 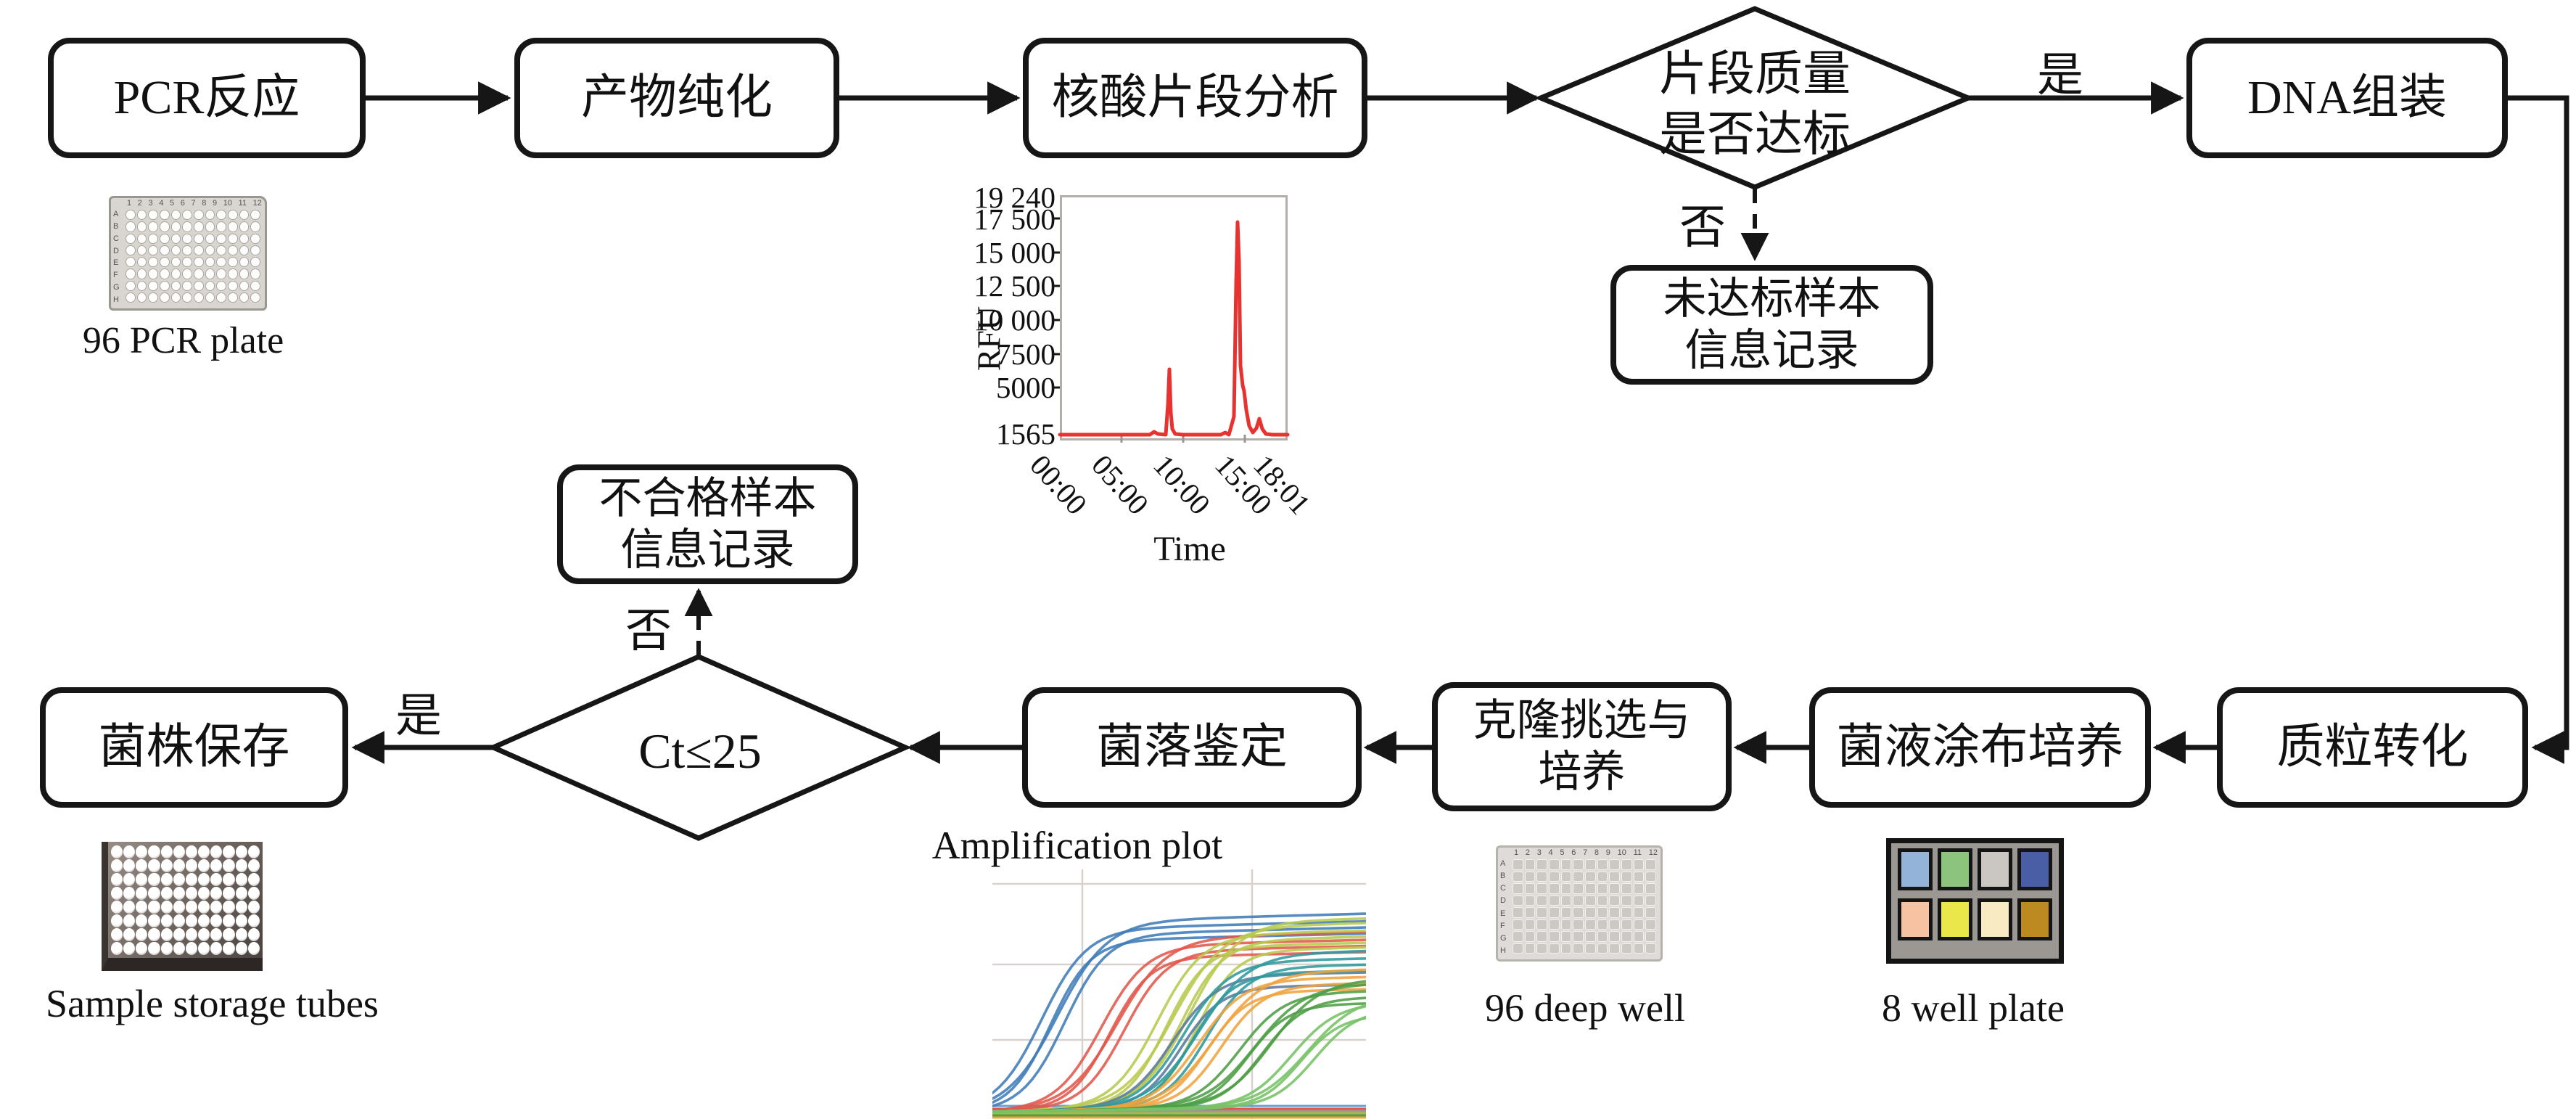 What do you see at coordinates (257, 203) in the screenshot?
I see `plate-header-cell: 12` at bounding box center [257, 203].